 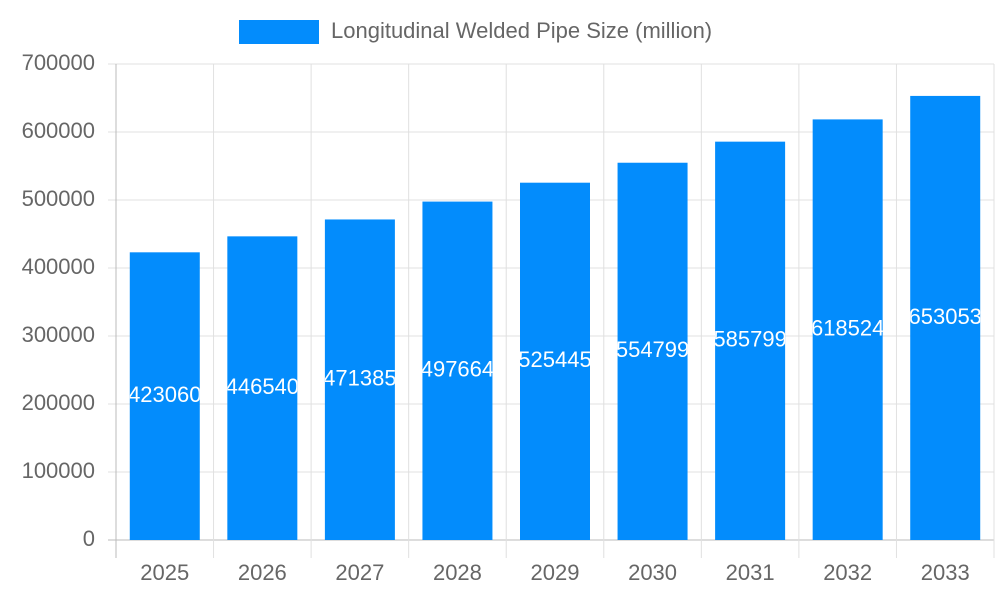 I want to click on data-label: 471385, so click(x=359, y=378).